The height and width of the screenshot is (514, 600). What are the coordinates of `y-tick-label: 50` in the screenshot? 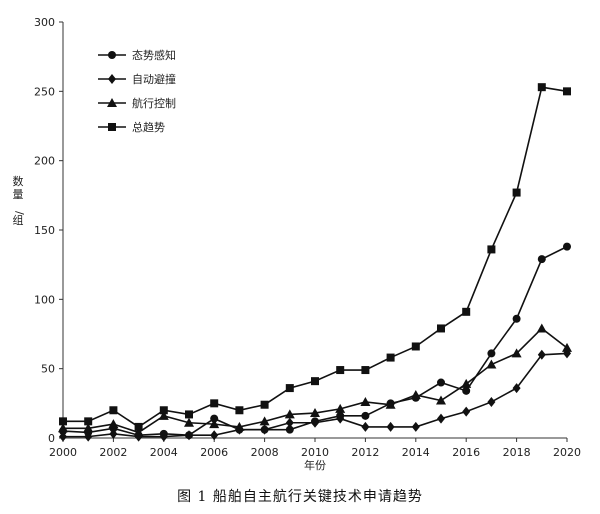 It's located at (48, 369).